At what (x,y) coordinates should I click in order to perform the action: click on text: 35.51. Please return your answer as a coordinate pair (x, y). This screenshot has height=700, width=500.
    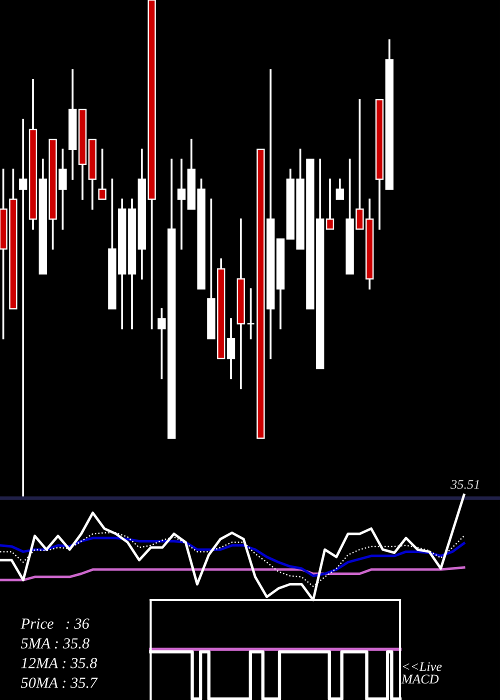
    Looking at the image, I should click on (464, 484).